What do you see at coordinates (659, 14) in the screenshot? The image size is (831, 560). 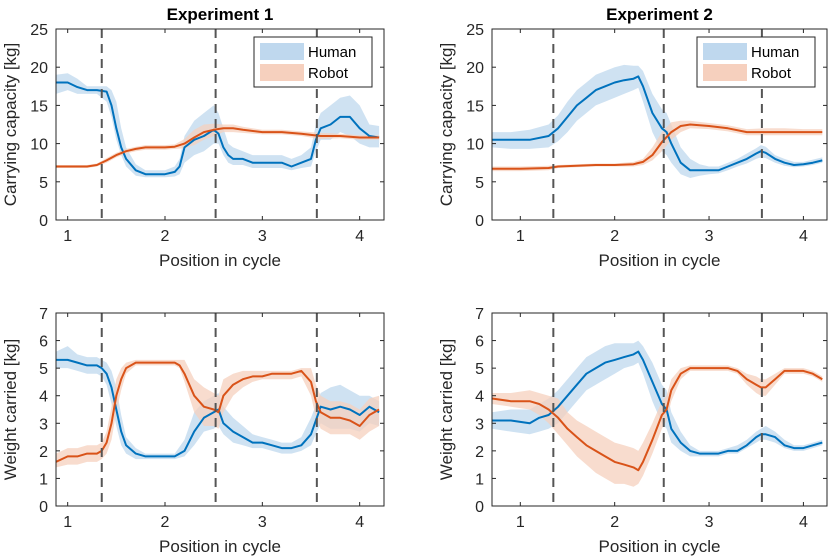 I see `chart-title: Experiment 2` at bounding box center [659, 14].